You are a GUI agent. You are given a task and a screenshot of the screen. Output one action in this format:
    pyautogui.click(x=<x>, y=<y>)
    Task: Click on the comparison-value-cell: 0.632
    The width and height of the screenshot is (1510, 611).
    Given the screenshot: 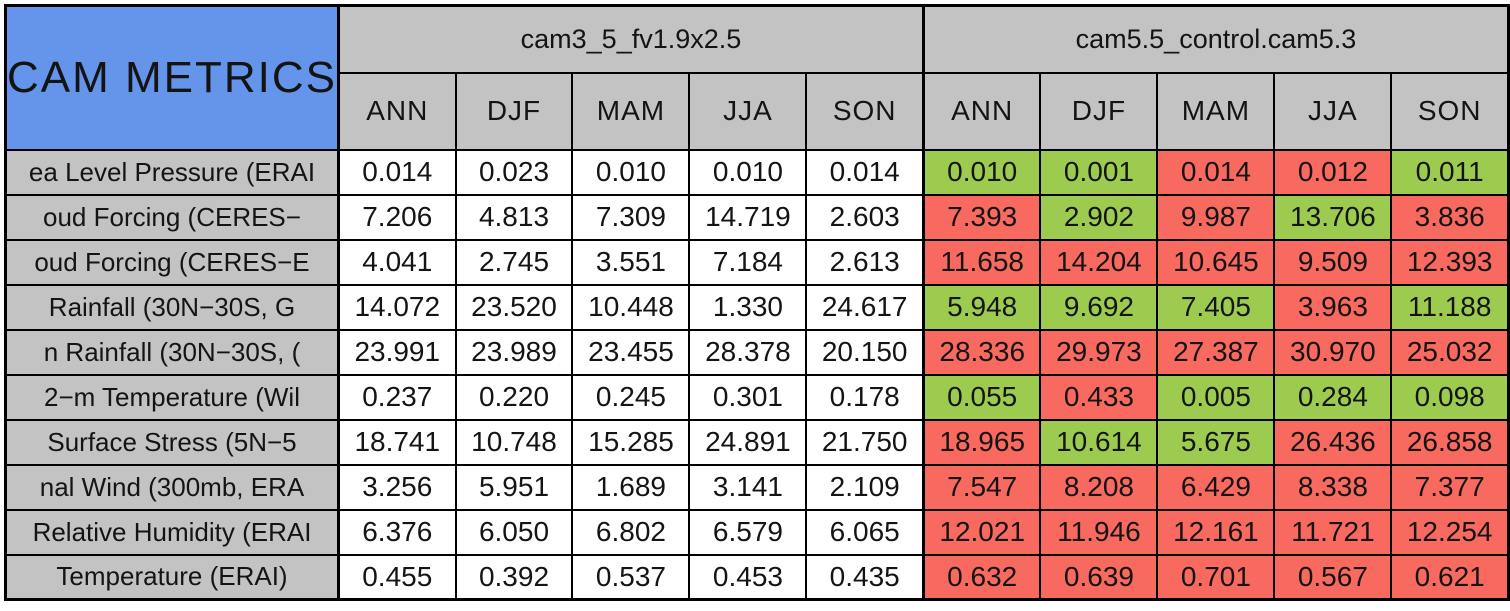 What is the action you would take?
    pyautogui.click(x=981, y=577)
    